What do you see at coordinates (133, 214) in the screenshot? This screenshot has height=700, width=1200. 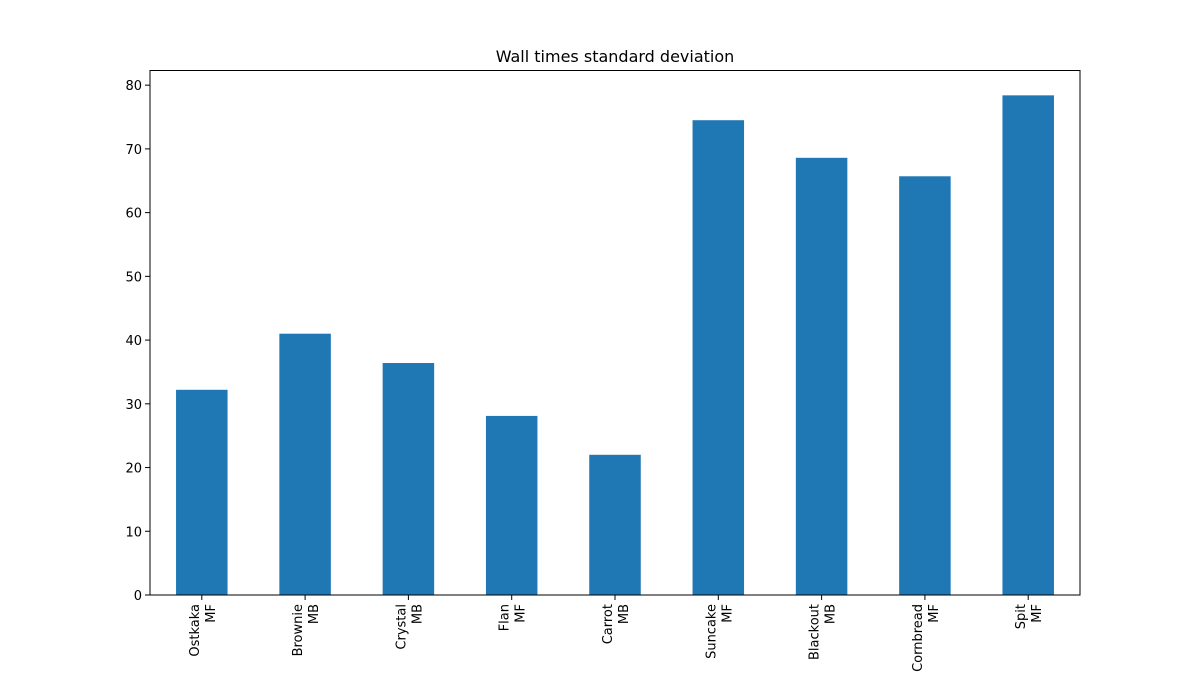 I see `y-tick-label: 60` at bounding box center [133, 214].